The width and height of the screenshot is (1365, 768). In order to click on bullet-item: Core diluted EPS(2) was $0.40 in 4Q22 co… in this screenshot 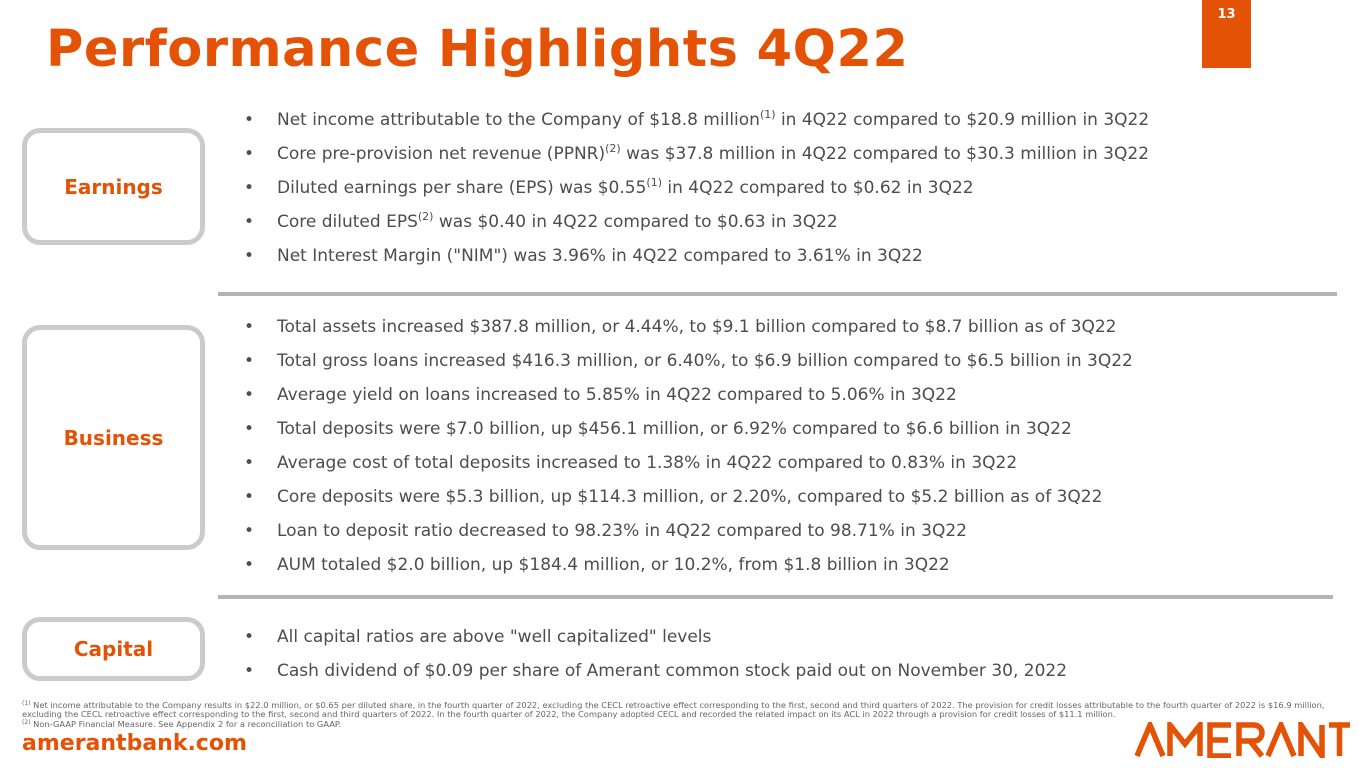, I will do `click(696, 222)`.